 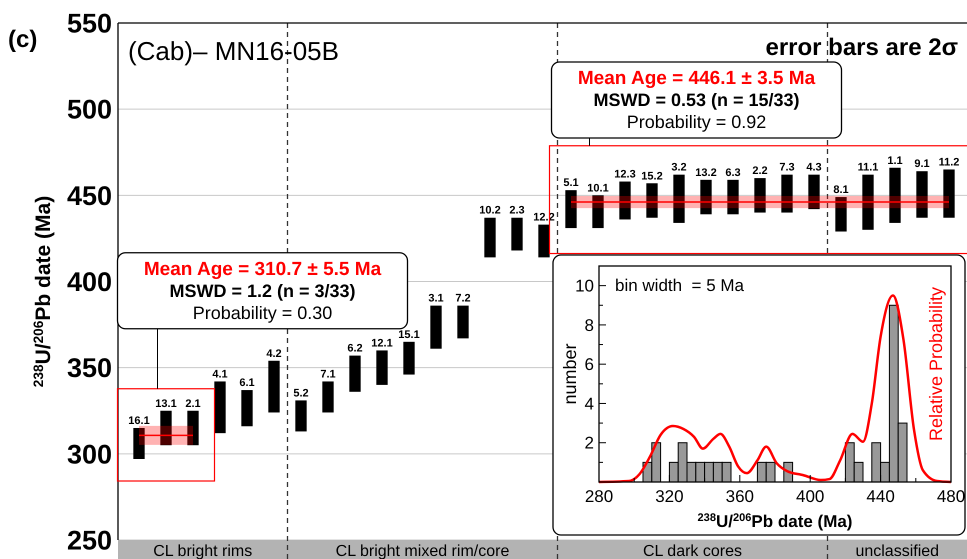 I want to click on x-tick-label: 16.1, so click(x=139, y=420).